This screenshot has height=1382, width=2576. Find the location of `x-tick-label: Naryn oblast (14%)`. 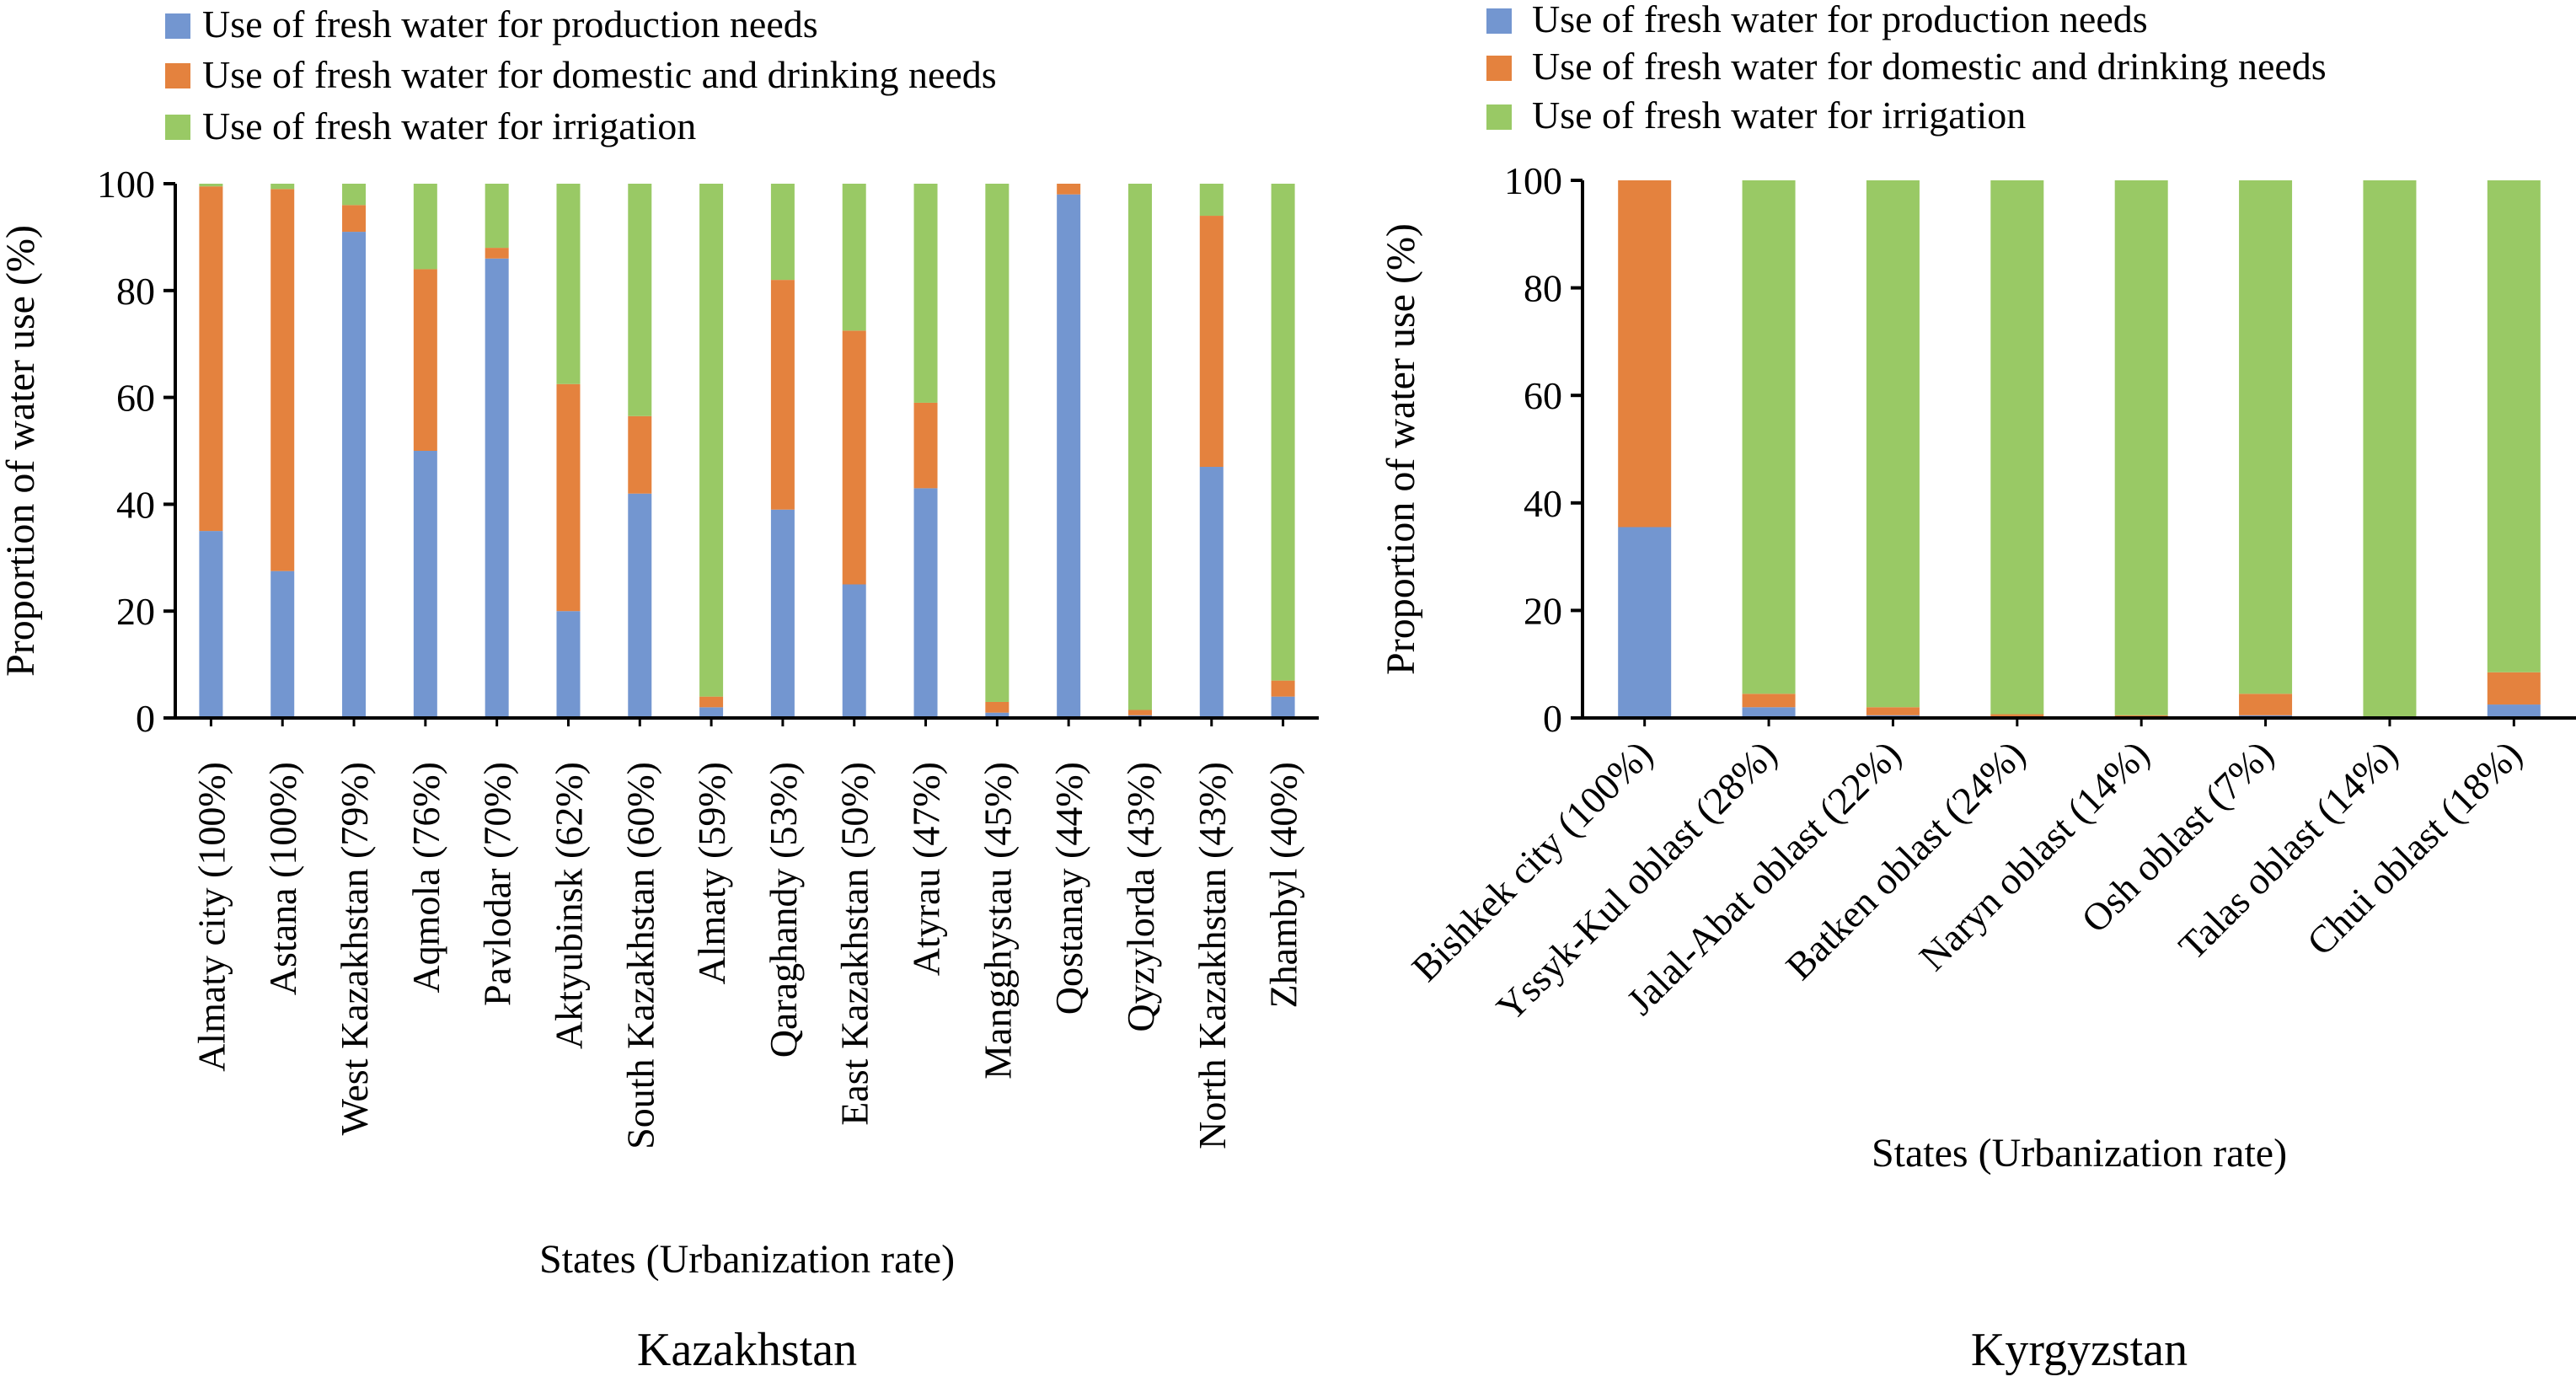

x-tick-label: Naryn oblast (14%) is located at coordinates (2035, 855).